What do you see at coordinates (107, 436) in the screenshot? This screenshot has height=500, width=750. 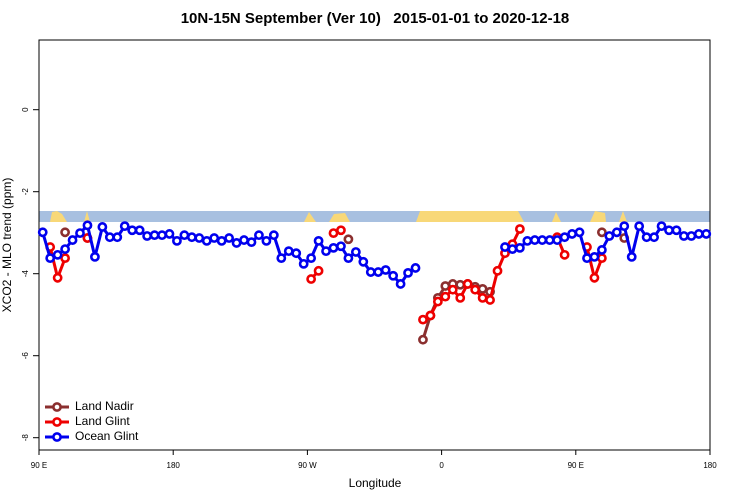 I see `legend-label: Ocean Glint` at bounding box center [107, 436].